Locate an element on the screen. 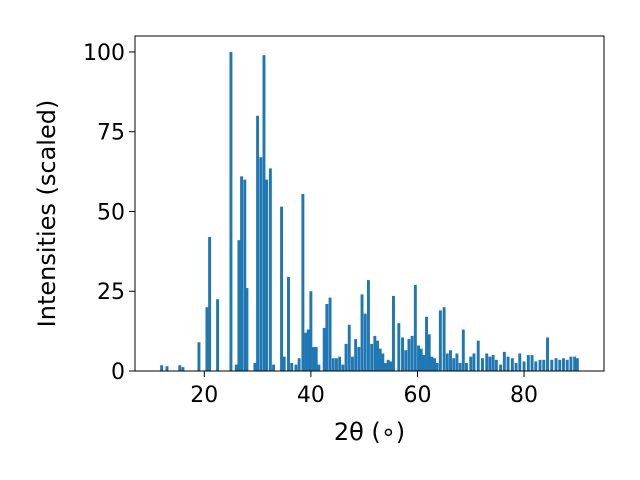 This screenshot has height=480, width=640. x-tick-label-3: 80 is located at coordinates (524, 395).